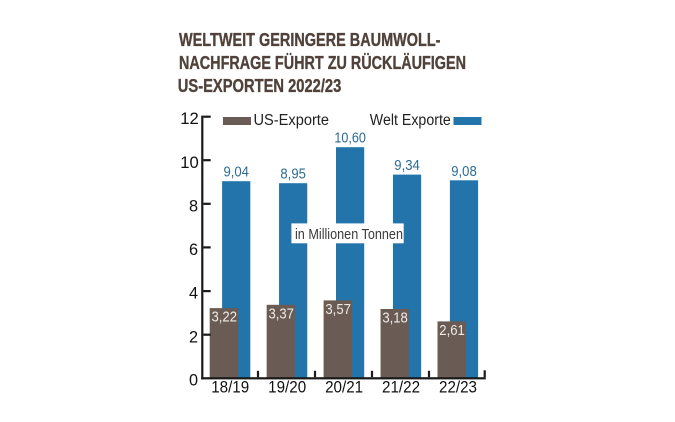 The height and width of the screenshot is (422, 675). Describe the element at coordinates (395, 319) in the screenshot. I see `svg-text: 3,18` at that location.